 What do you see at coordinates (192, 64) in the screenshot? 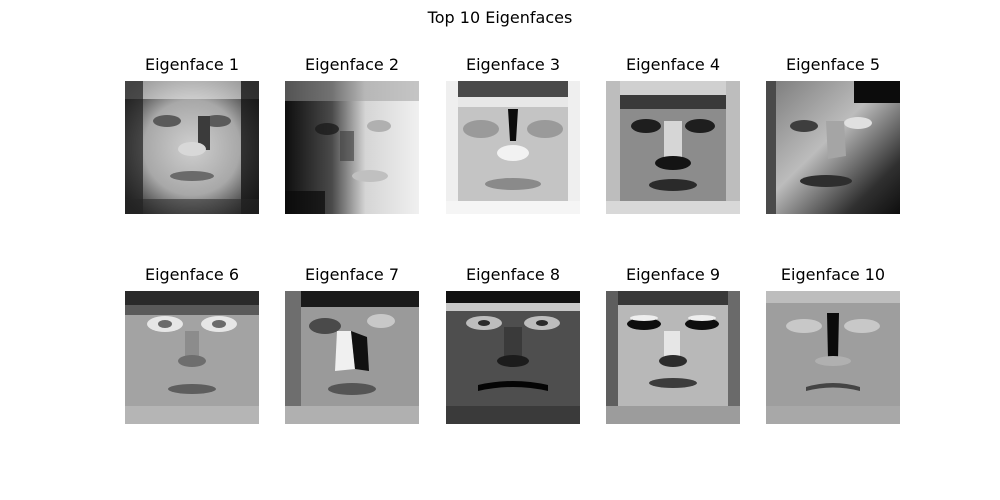
I see `panel-title: Eigenface 1` at bounding box center [192, 64].